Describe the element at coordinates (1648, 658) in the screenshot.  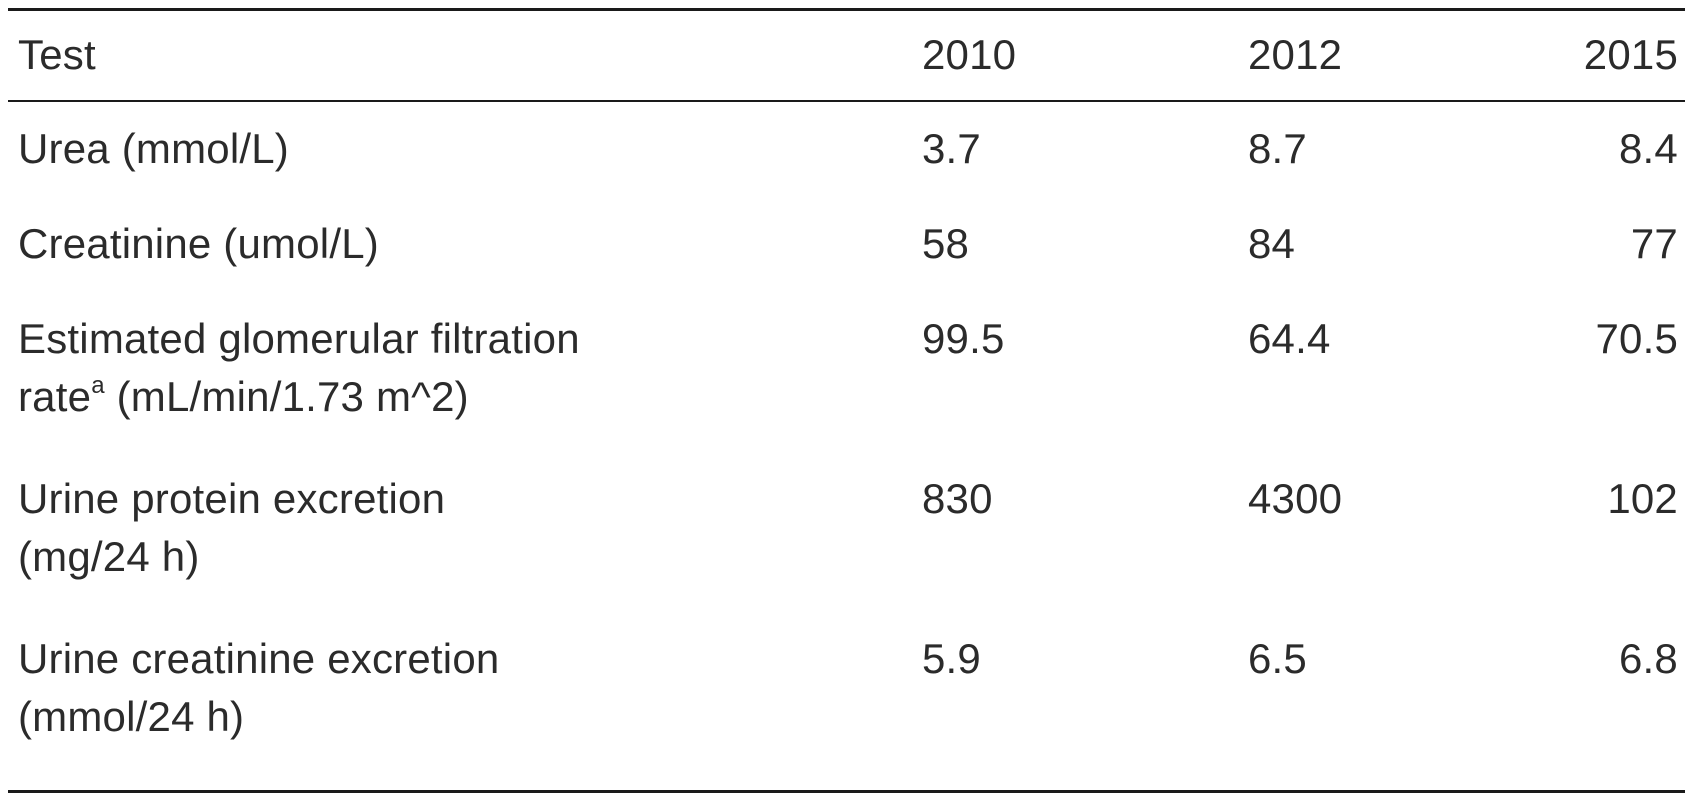
I see `value-2015: 6.8` at that location.